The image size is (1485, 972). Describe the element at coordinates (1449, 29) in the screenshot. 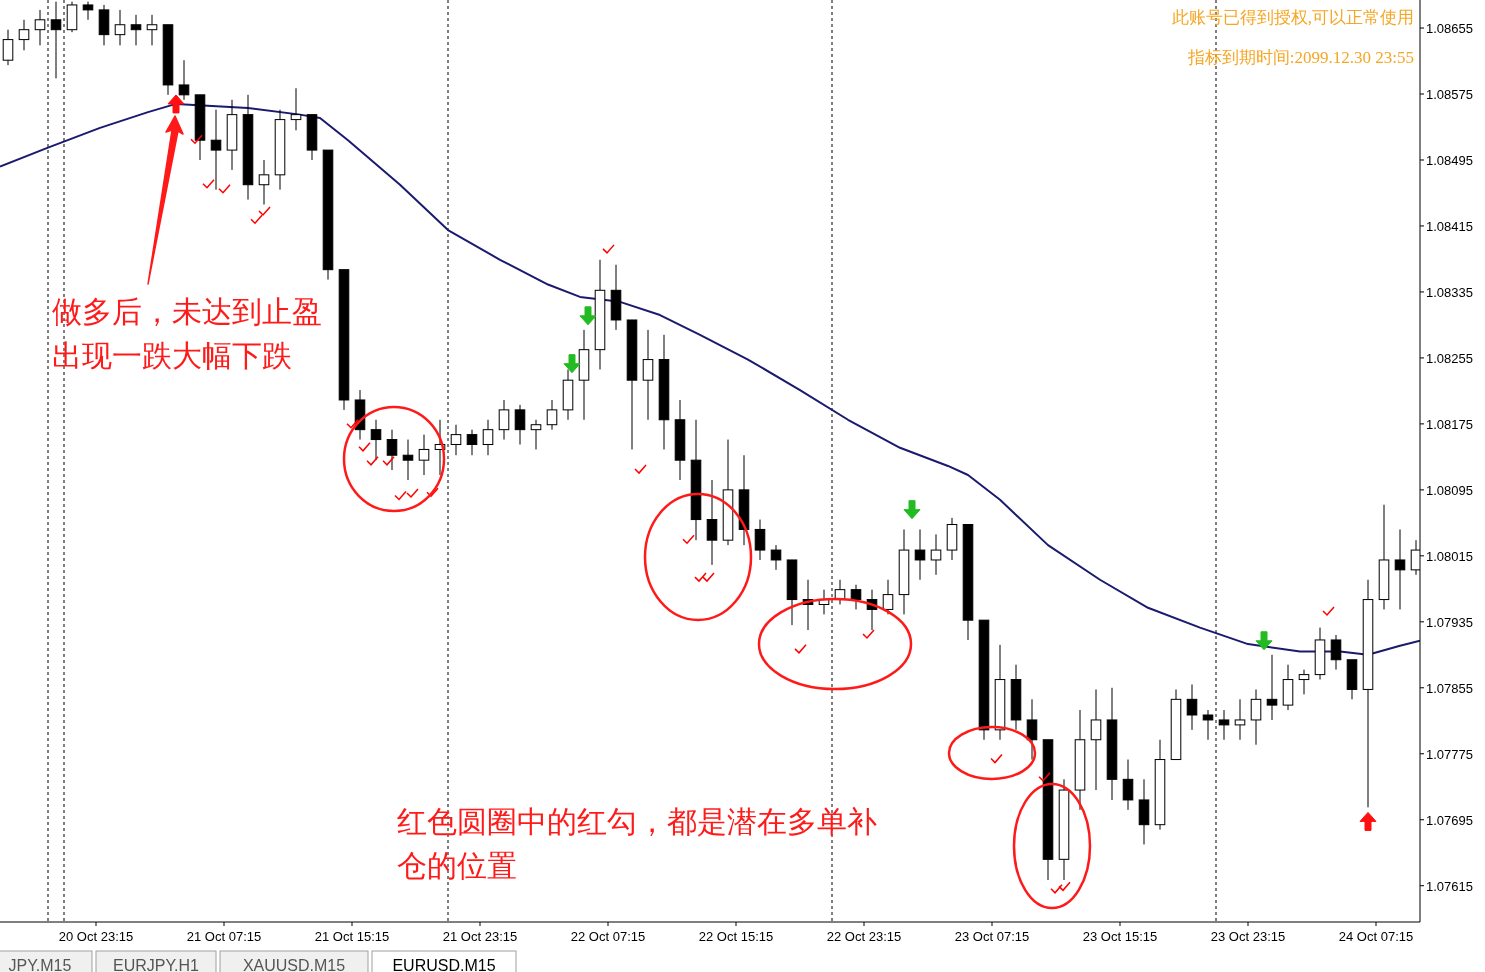

I see `y-tick-label: 1.08655` at that location.